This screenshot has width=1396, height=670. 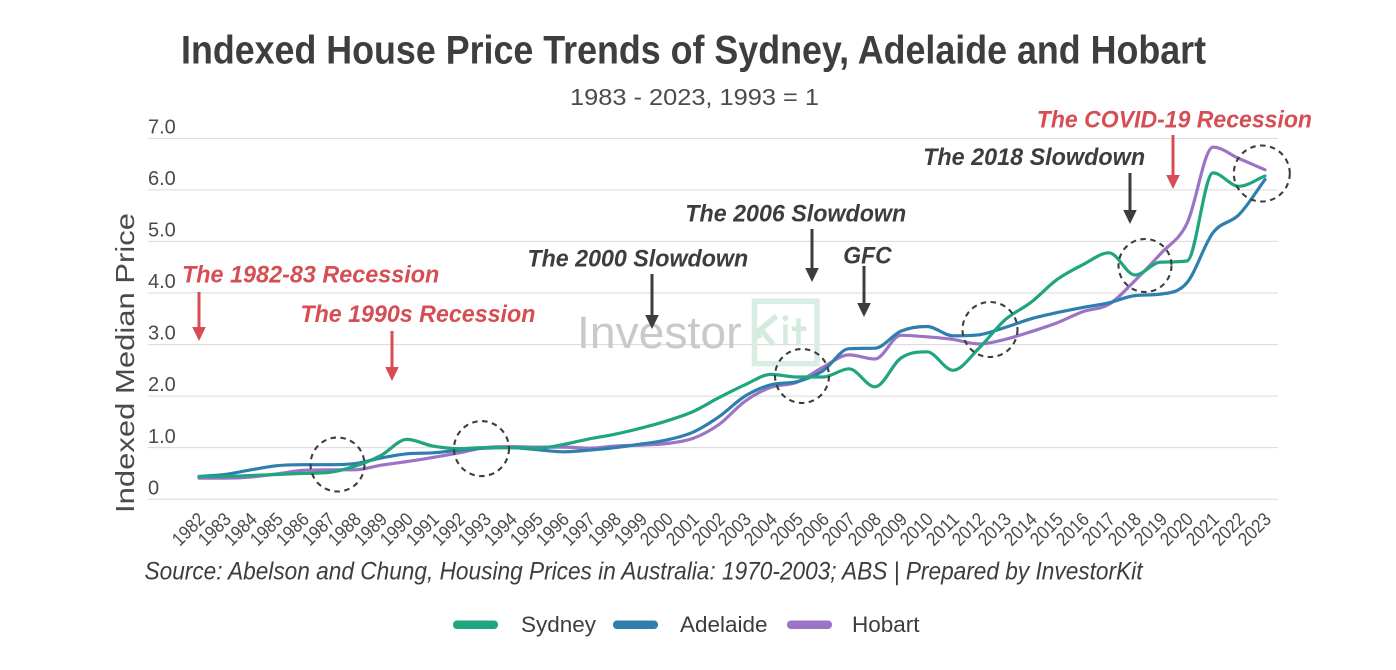 I want to click on svg-text: The 2018 Slowdown, so click(x=1034, y=157).